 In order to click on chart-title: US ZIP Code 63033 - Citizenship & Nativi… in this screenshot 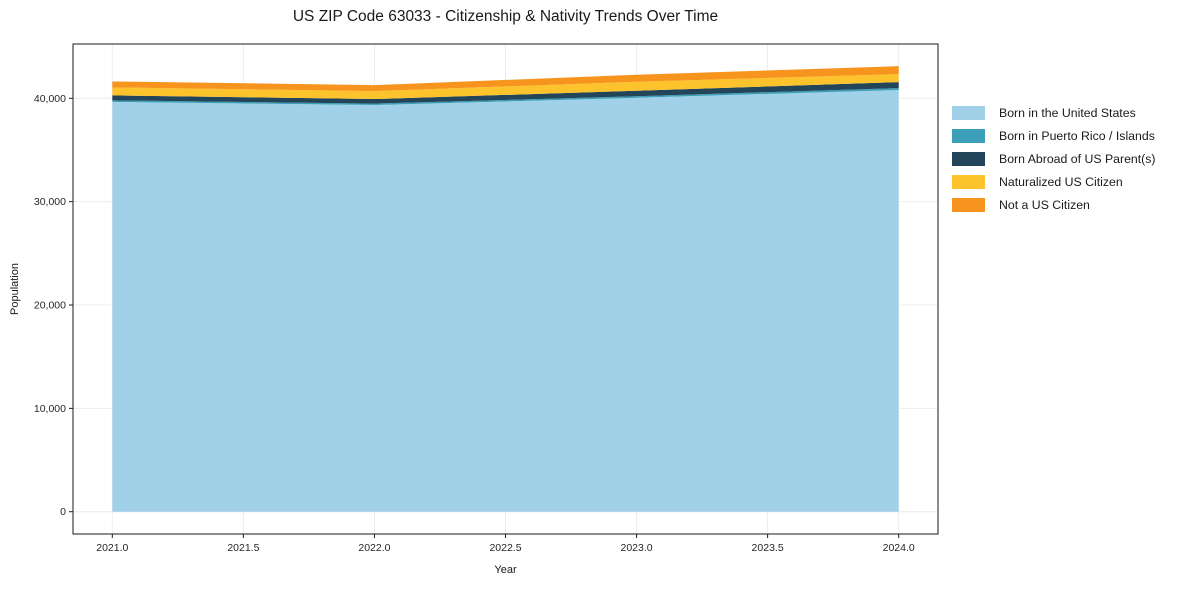, I will do `click(505, 16)`.